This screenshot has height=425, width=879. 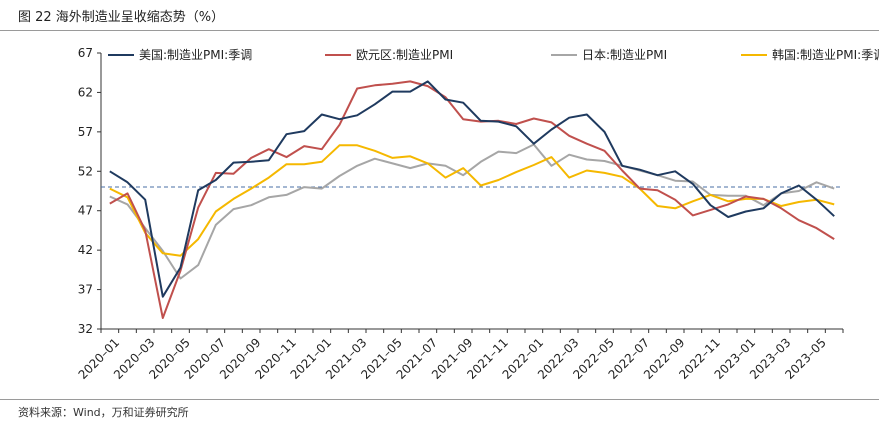 I want to click on y-tick-label: 52, so click(x=85, y=171).